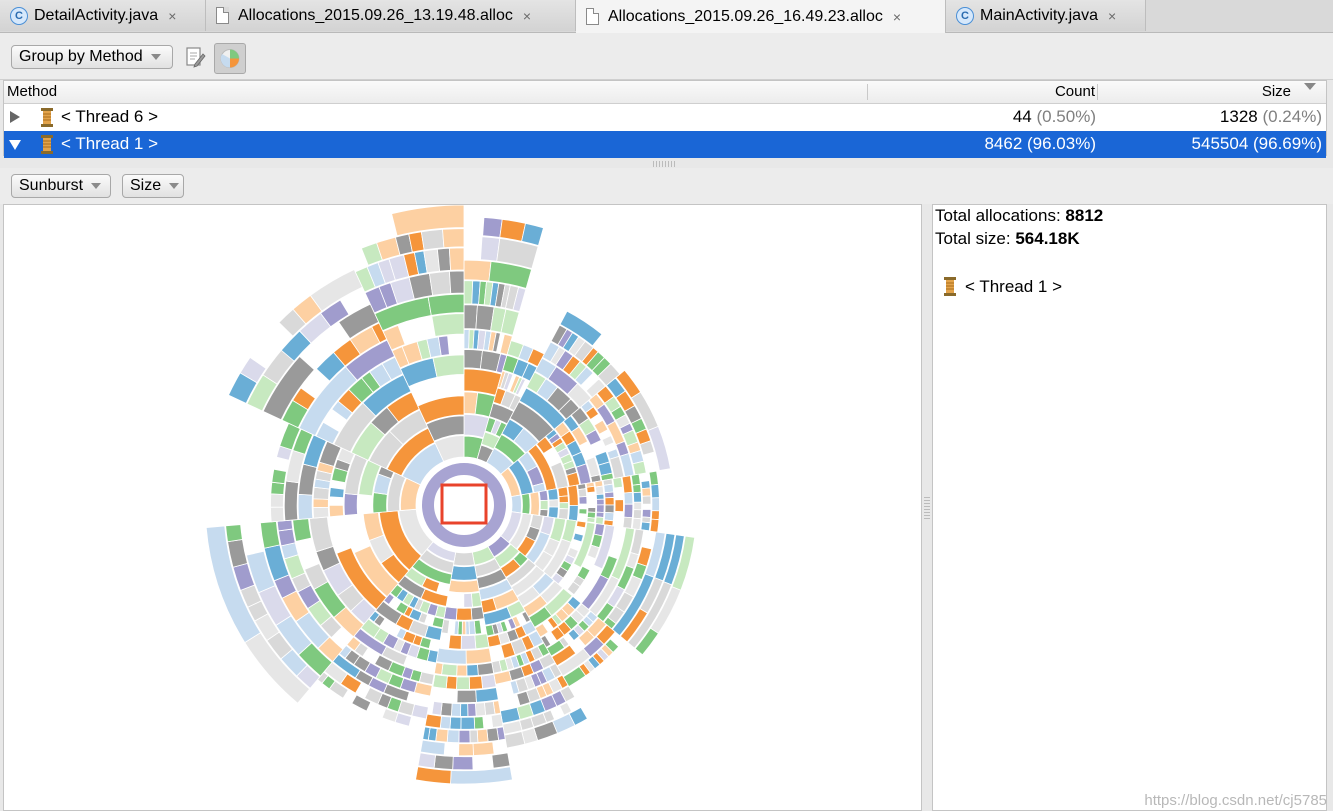  Describe the element at coordinates (664, 164) in the screenshot. I see `horizontal-splitter-handle` at that location.